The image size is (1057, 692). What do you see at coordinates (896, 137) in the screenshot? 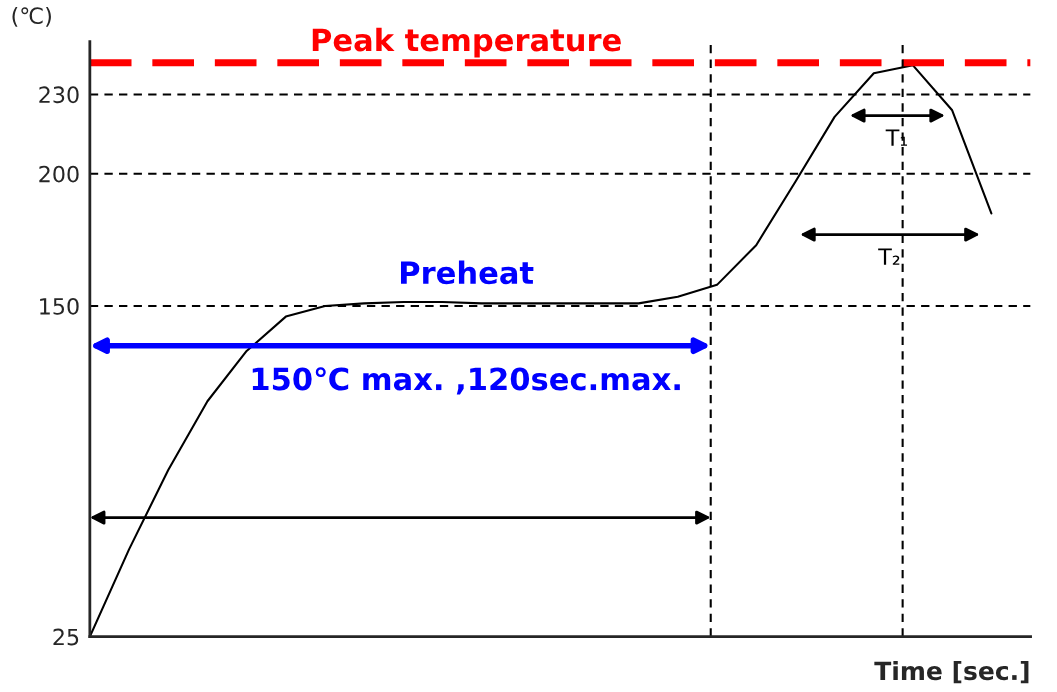
I see `annotation: T₁` at bounding box center [896, 137].